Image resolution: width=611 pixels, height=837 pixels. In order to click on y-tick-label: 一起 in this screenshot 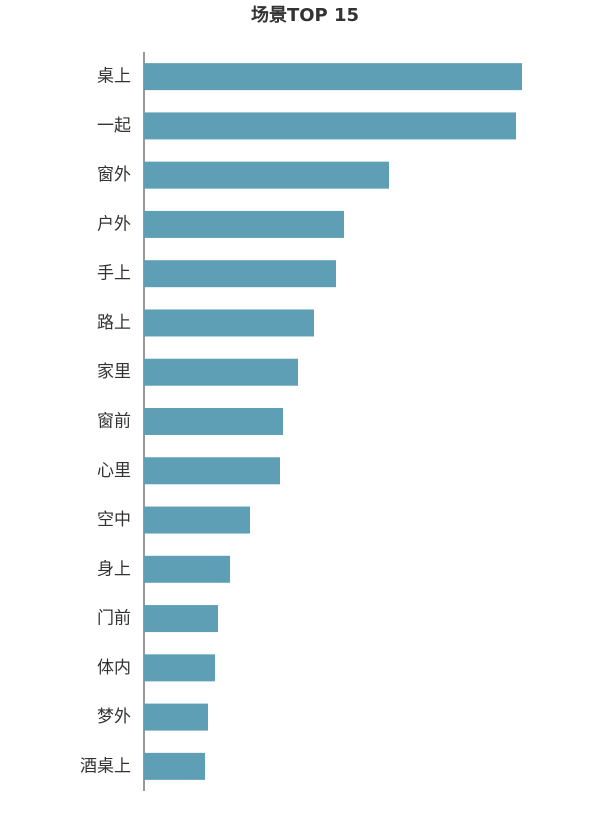, I will do `click(114, 126)`.